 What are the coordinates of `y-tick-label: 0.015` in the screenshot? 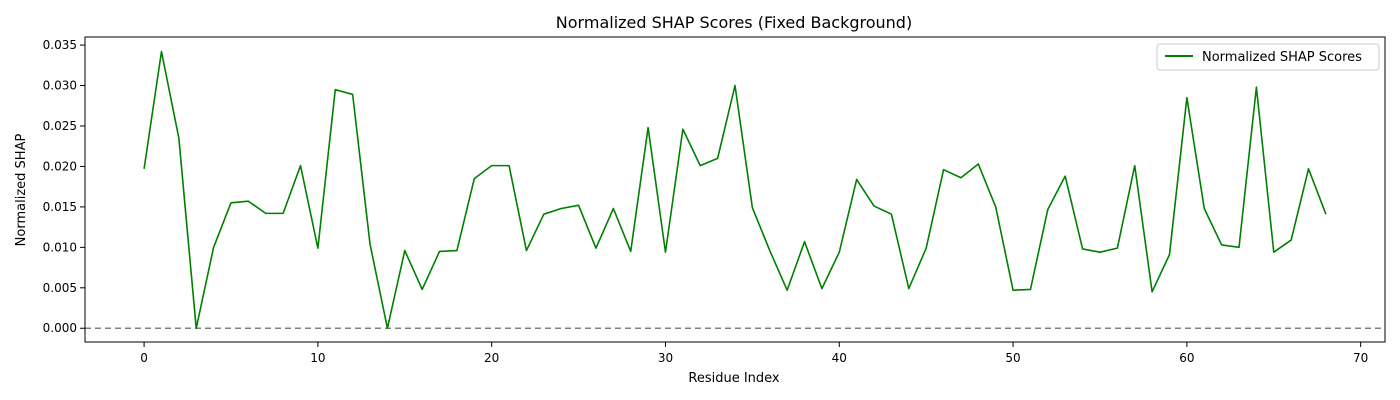 It's located at (60, 207).